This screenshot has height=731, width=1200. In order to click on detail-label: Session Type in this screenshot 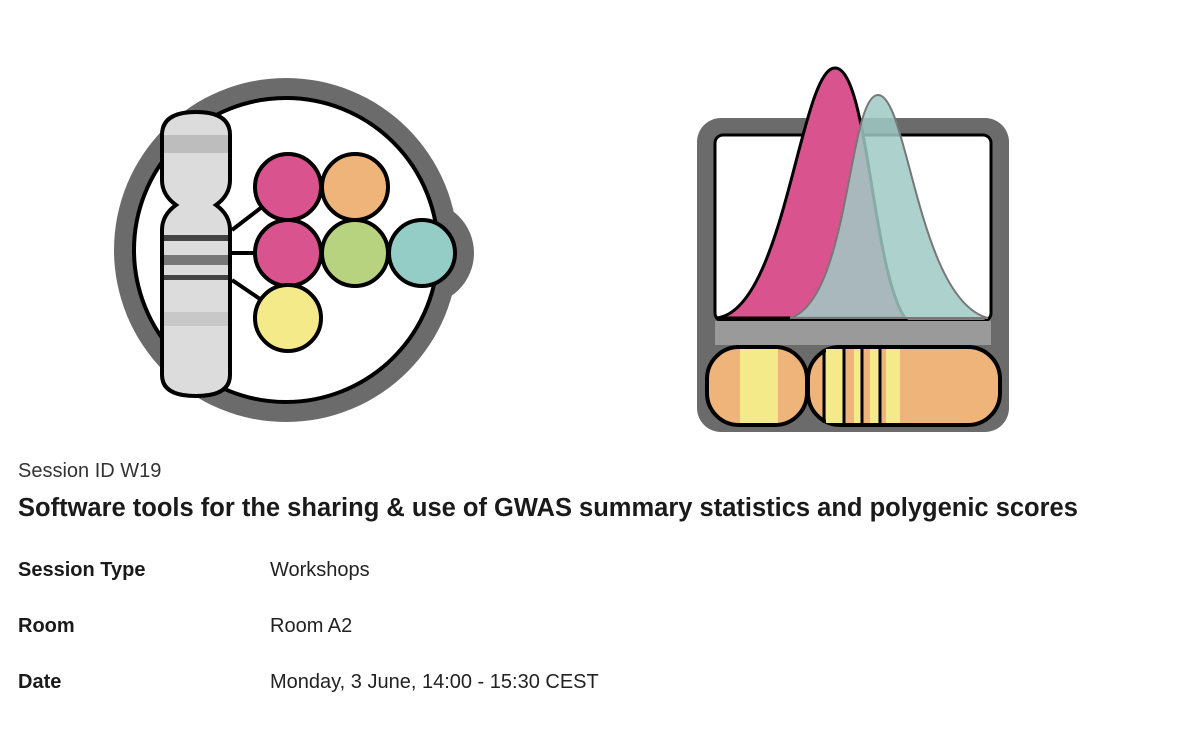, I will do `click(82, 570)`.